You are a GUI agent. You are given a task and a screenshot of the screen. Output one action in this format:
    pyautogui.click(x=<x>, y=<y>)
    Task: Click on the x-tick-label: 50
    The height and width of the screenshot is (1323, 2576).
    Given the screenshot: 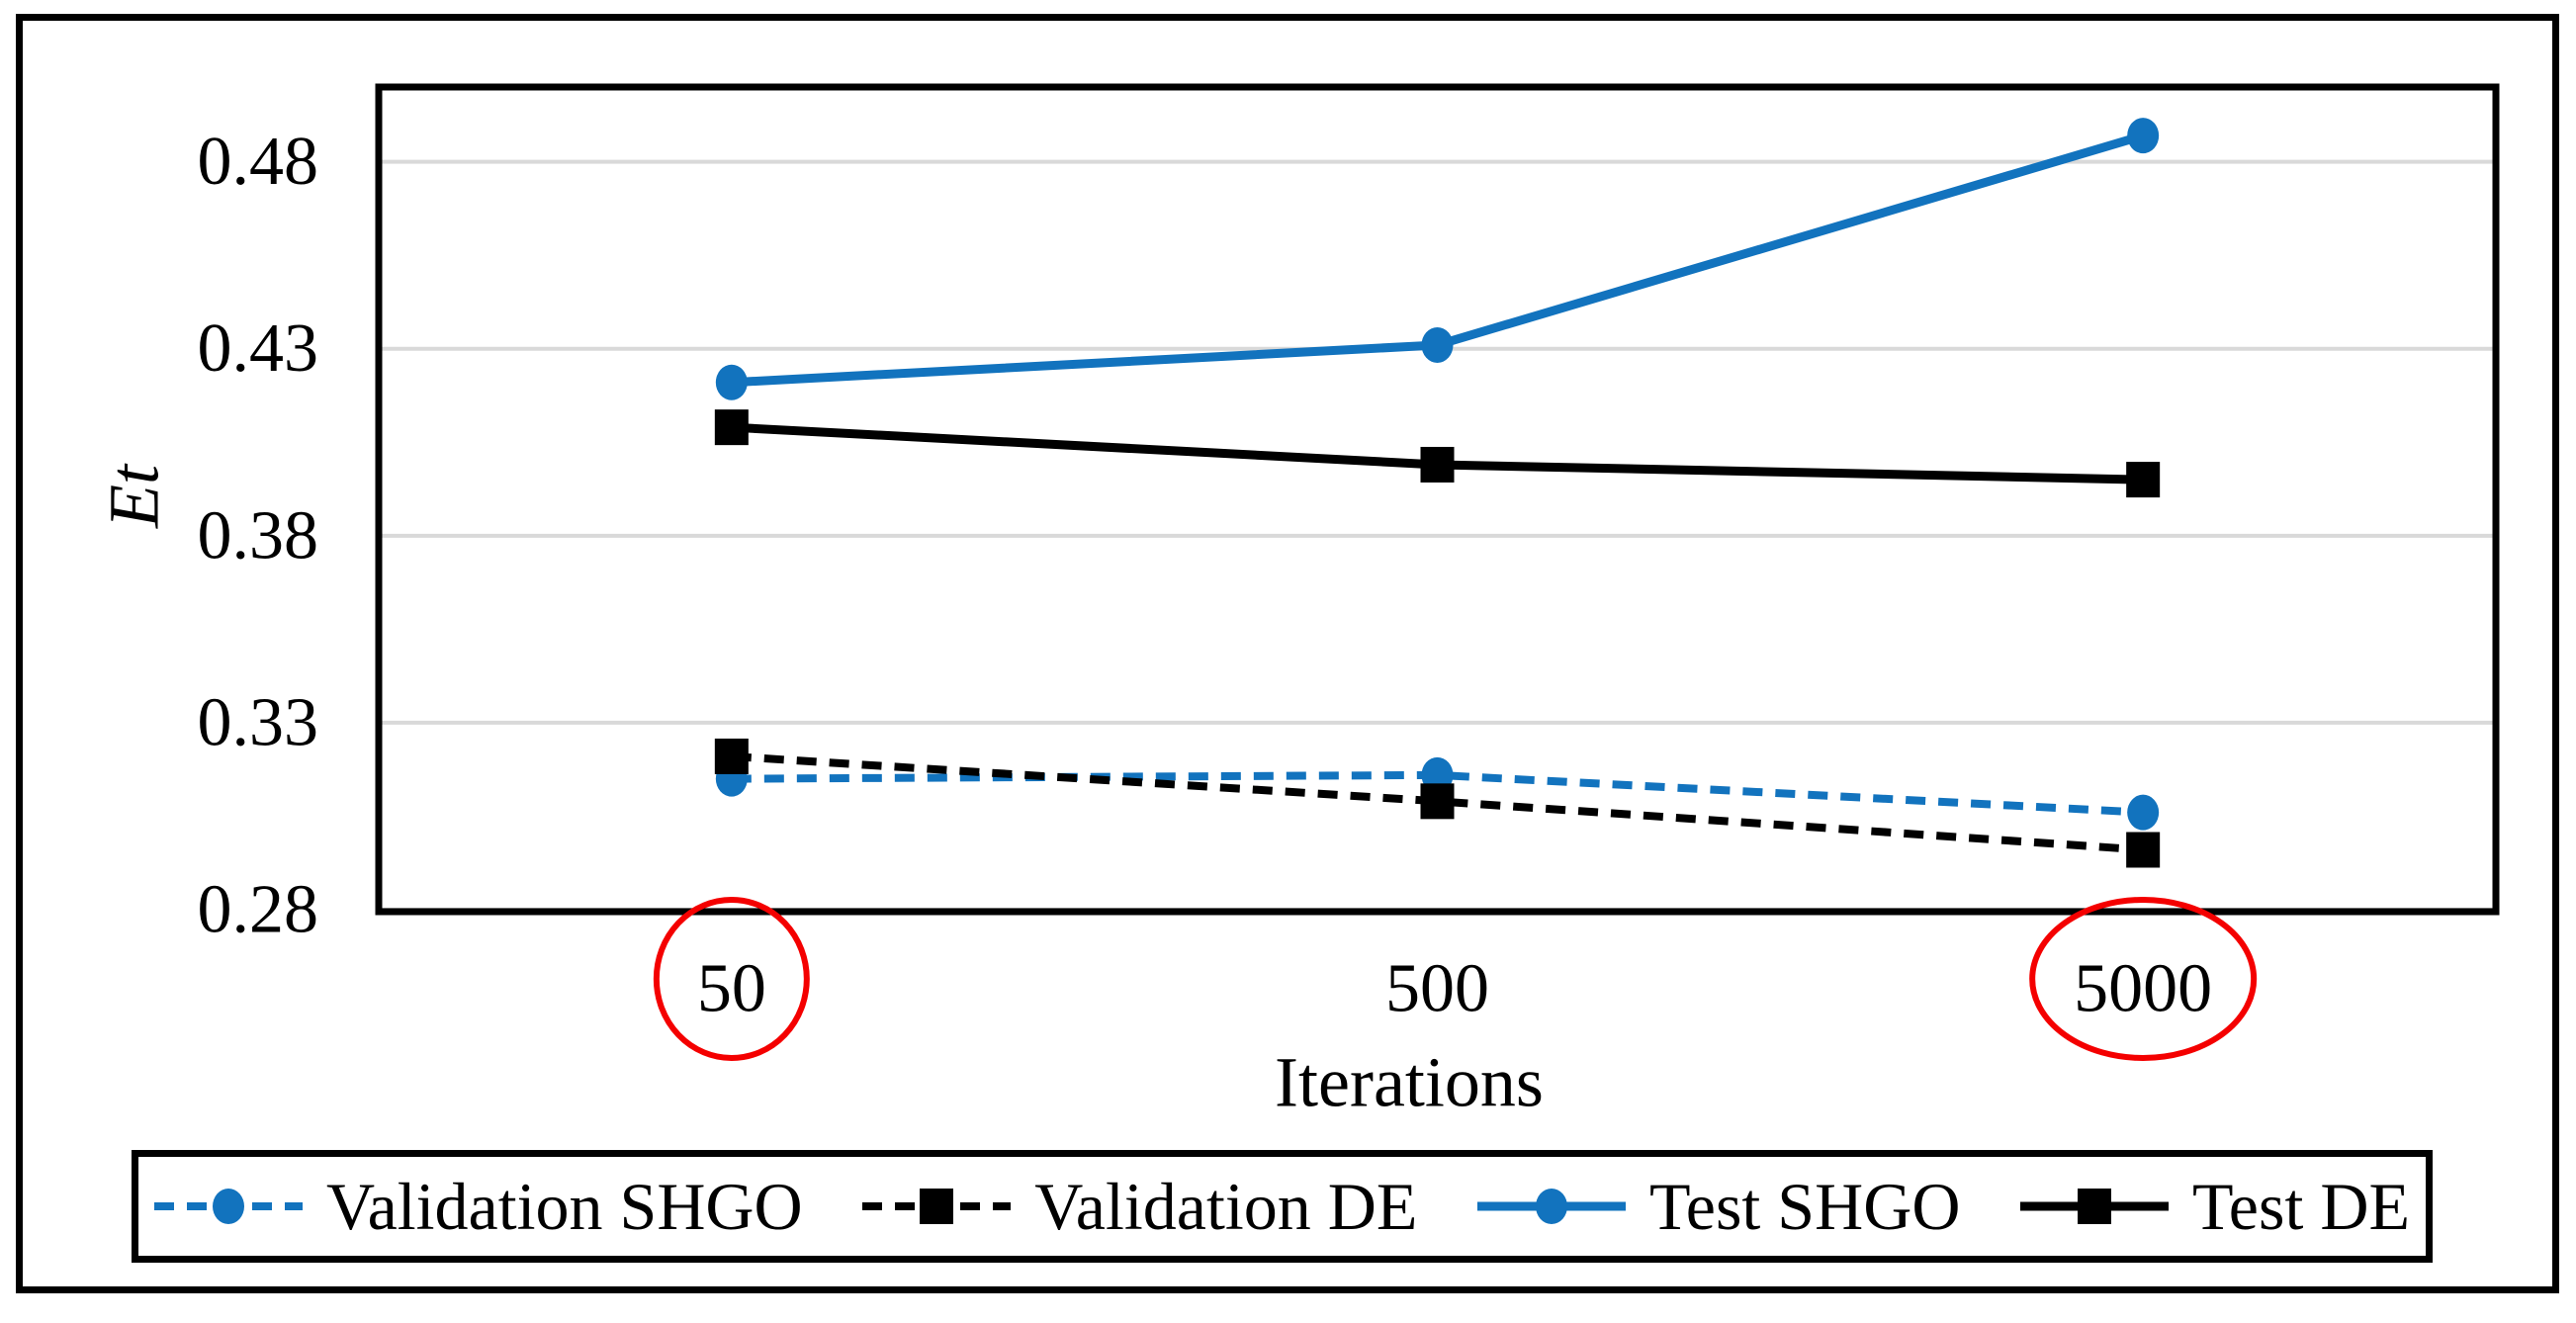 What is the action you would take?
    pyautogui.click(x=731, y=989)
    